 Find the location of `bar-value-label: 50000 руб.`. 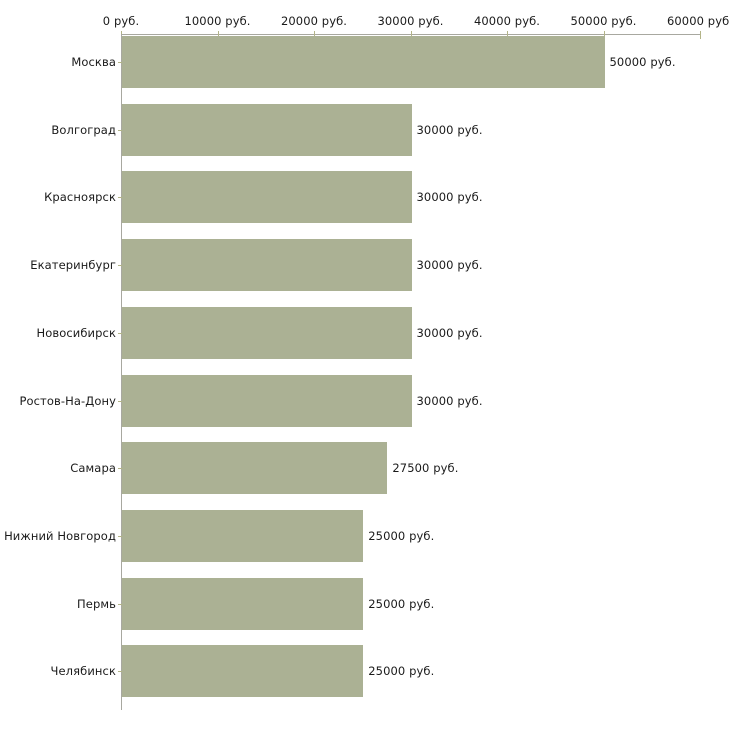

bar-value-label: 50000 руб. is located at coordinates (642, 62).